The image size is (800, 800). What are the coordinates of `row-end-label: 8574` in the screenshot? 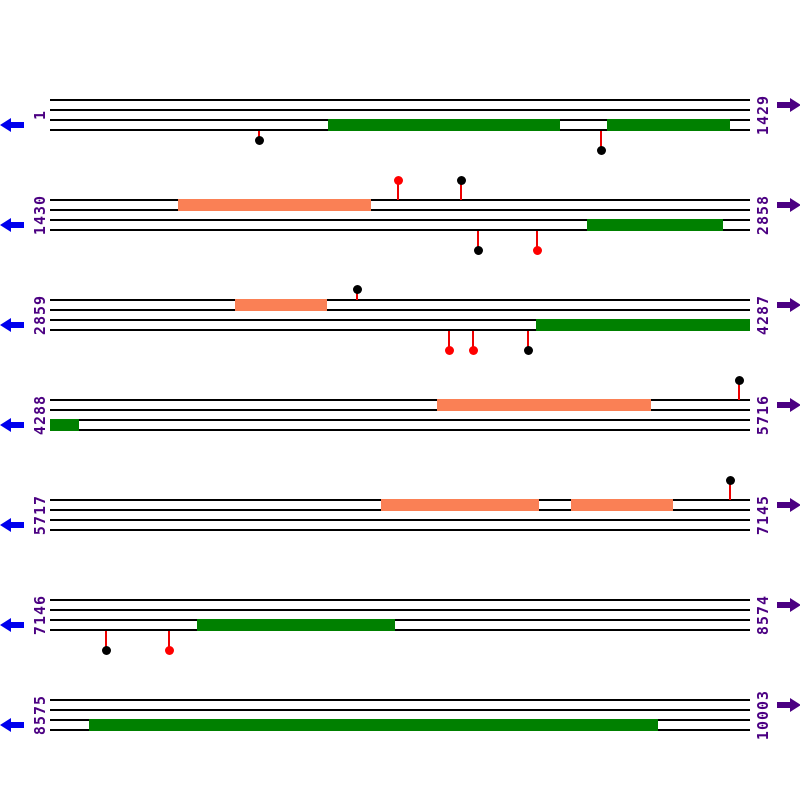 It's located at (763, 615).